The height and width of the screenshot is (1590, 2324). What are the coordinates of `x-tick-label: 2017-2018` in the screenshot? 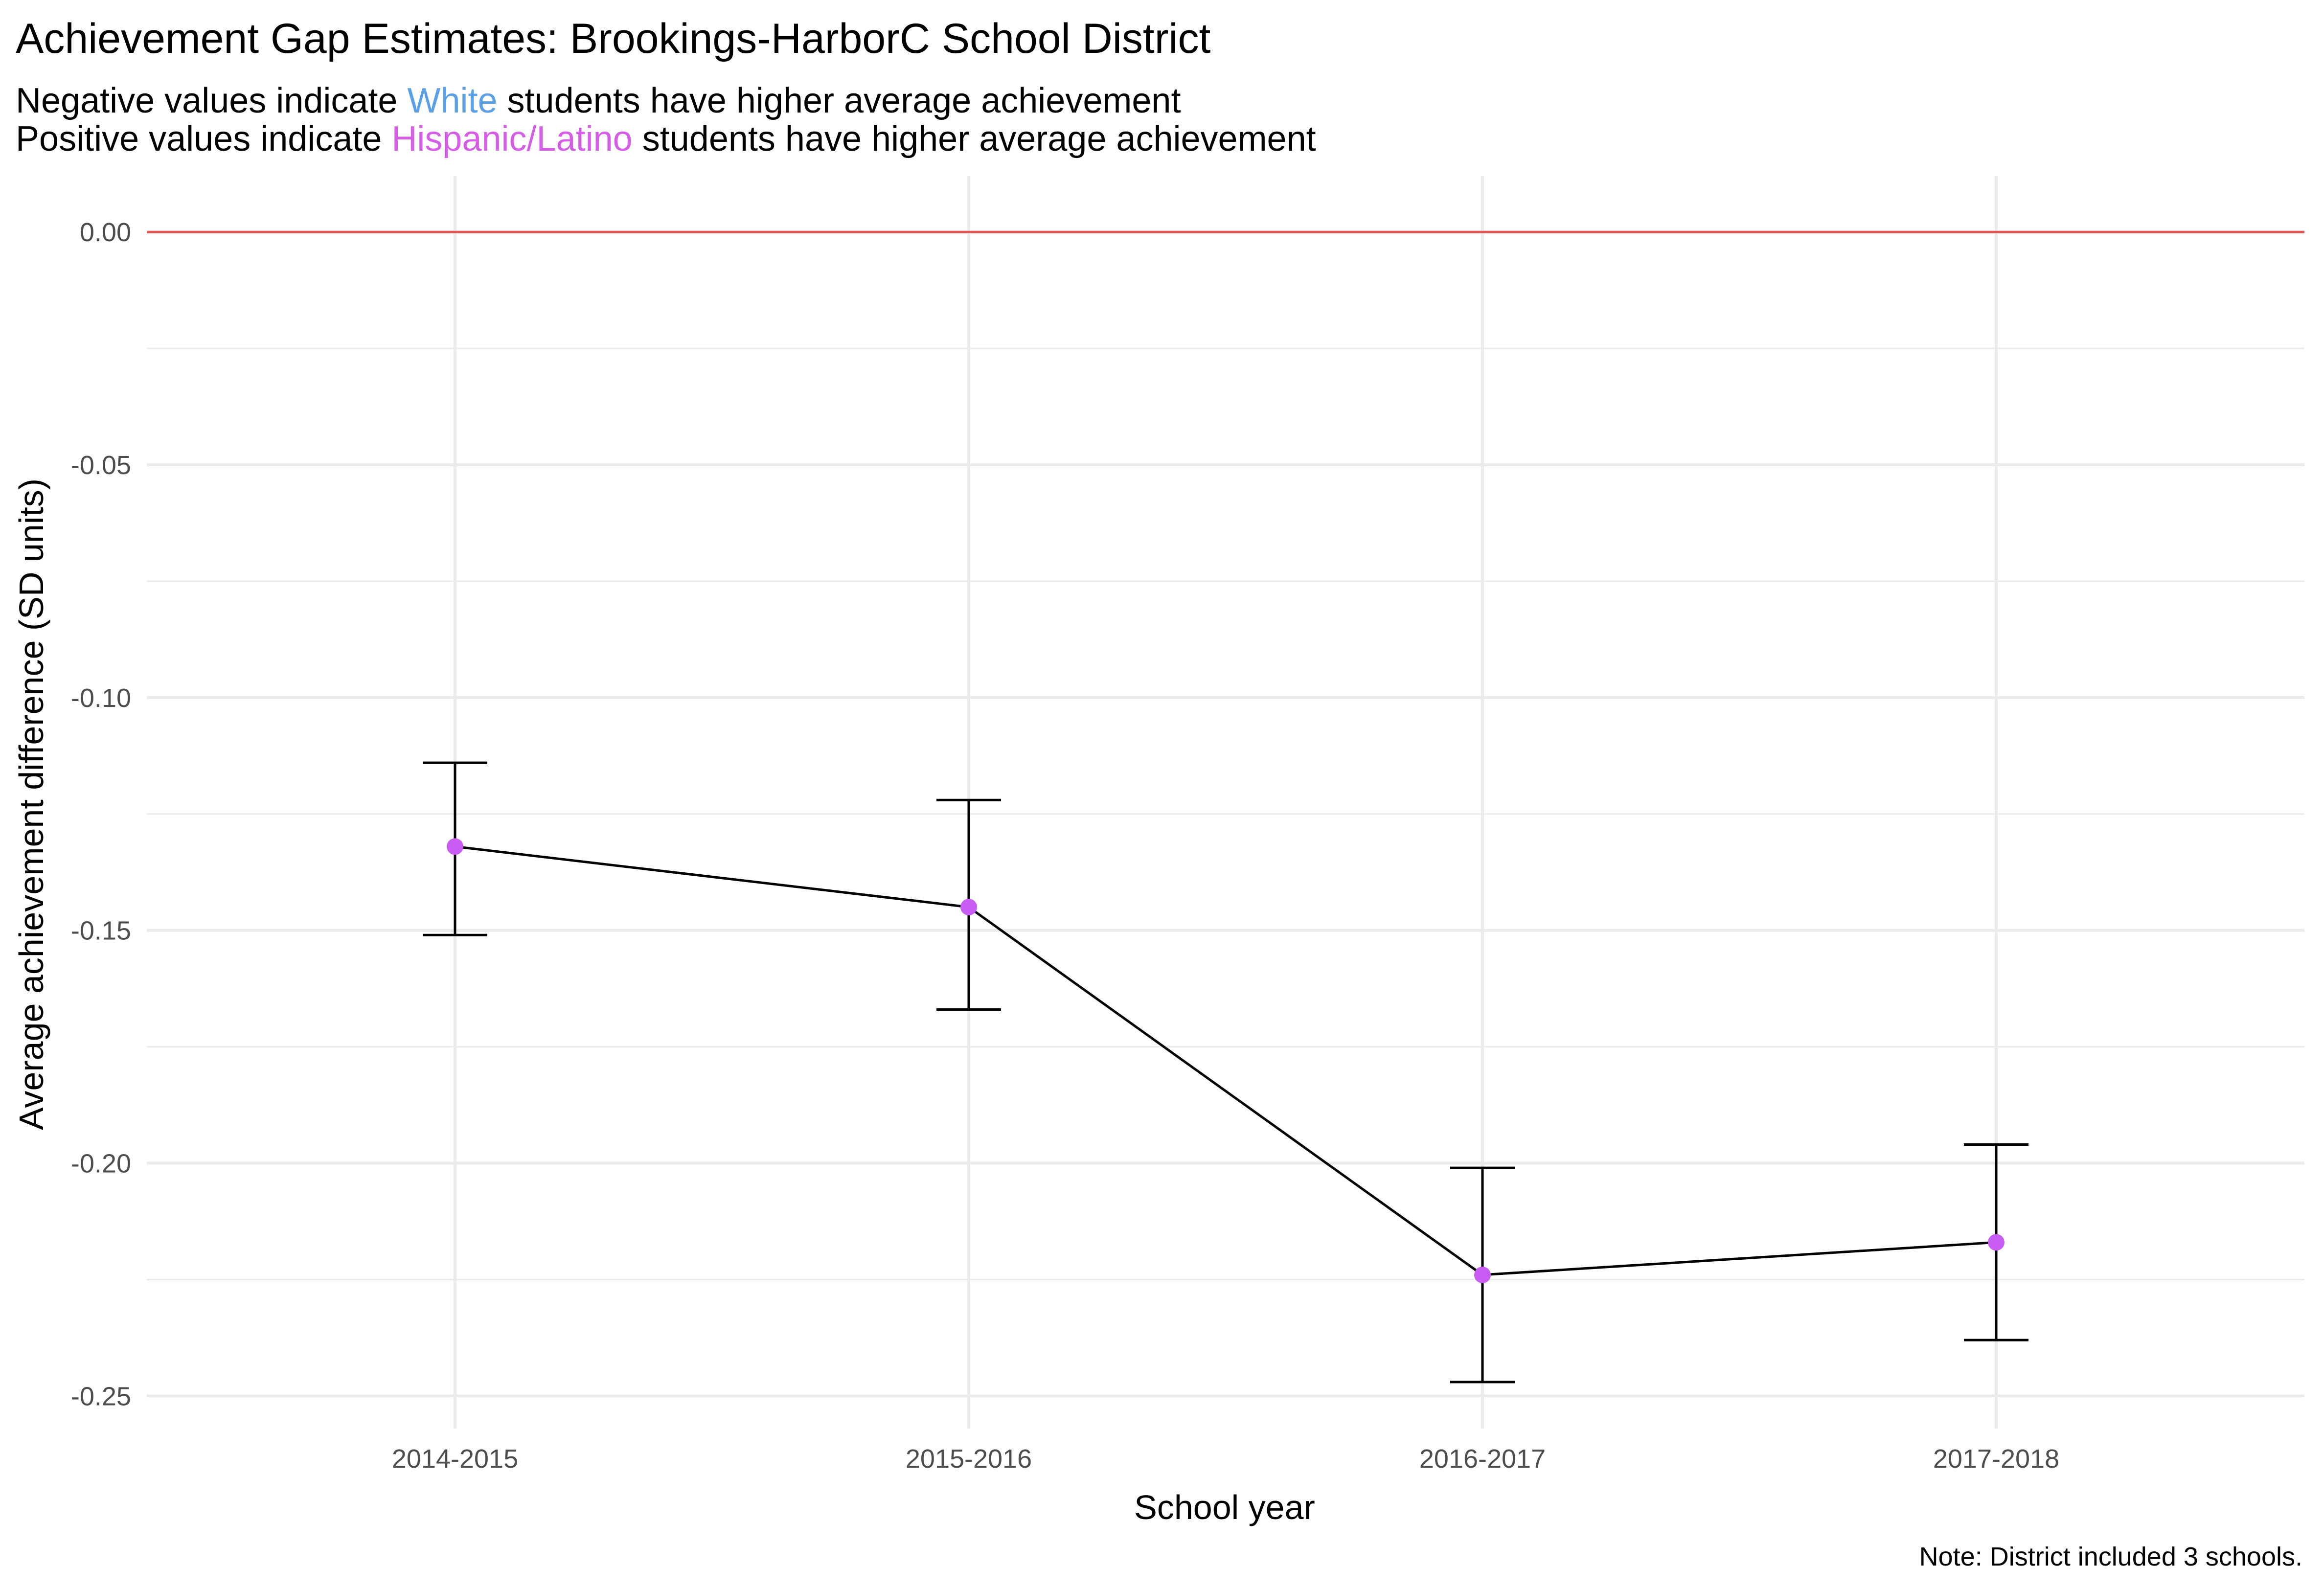 It's located at (1996, 1459).